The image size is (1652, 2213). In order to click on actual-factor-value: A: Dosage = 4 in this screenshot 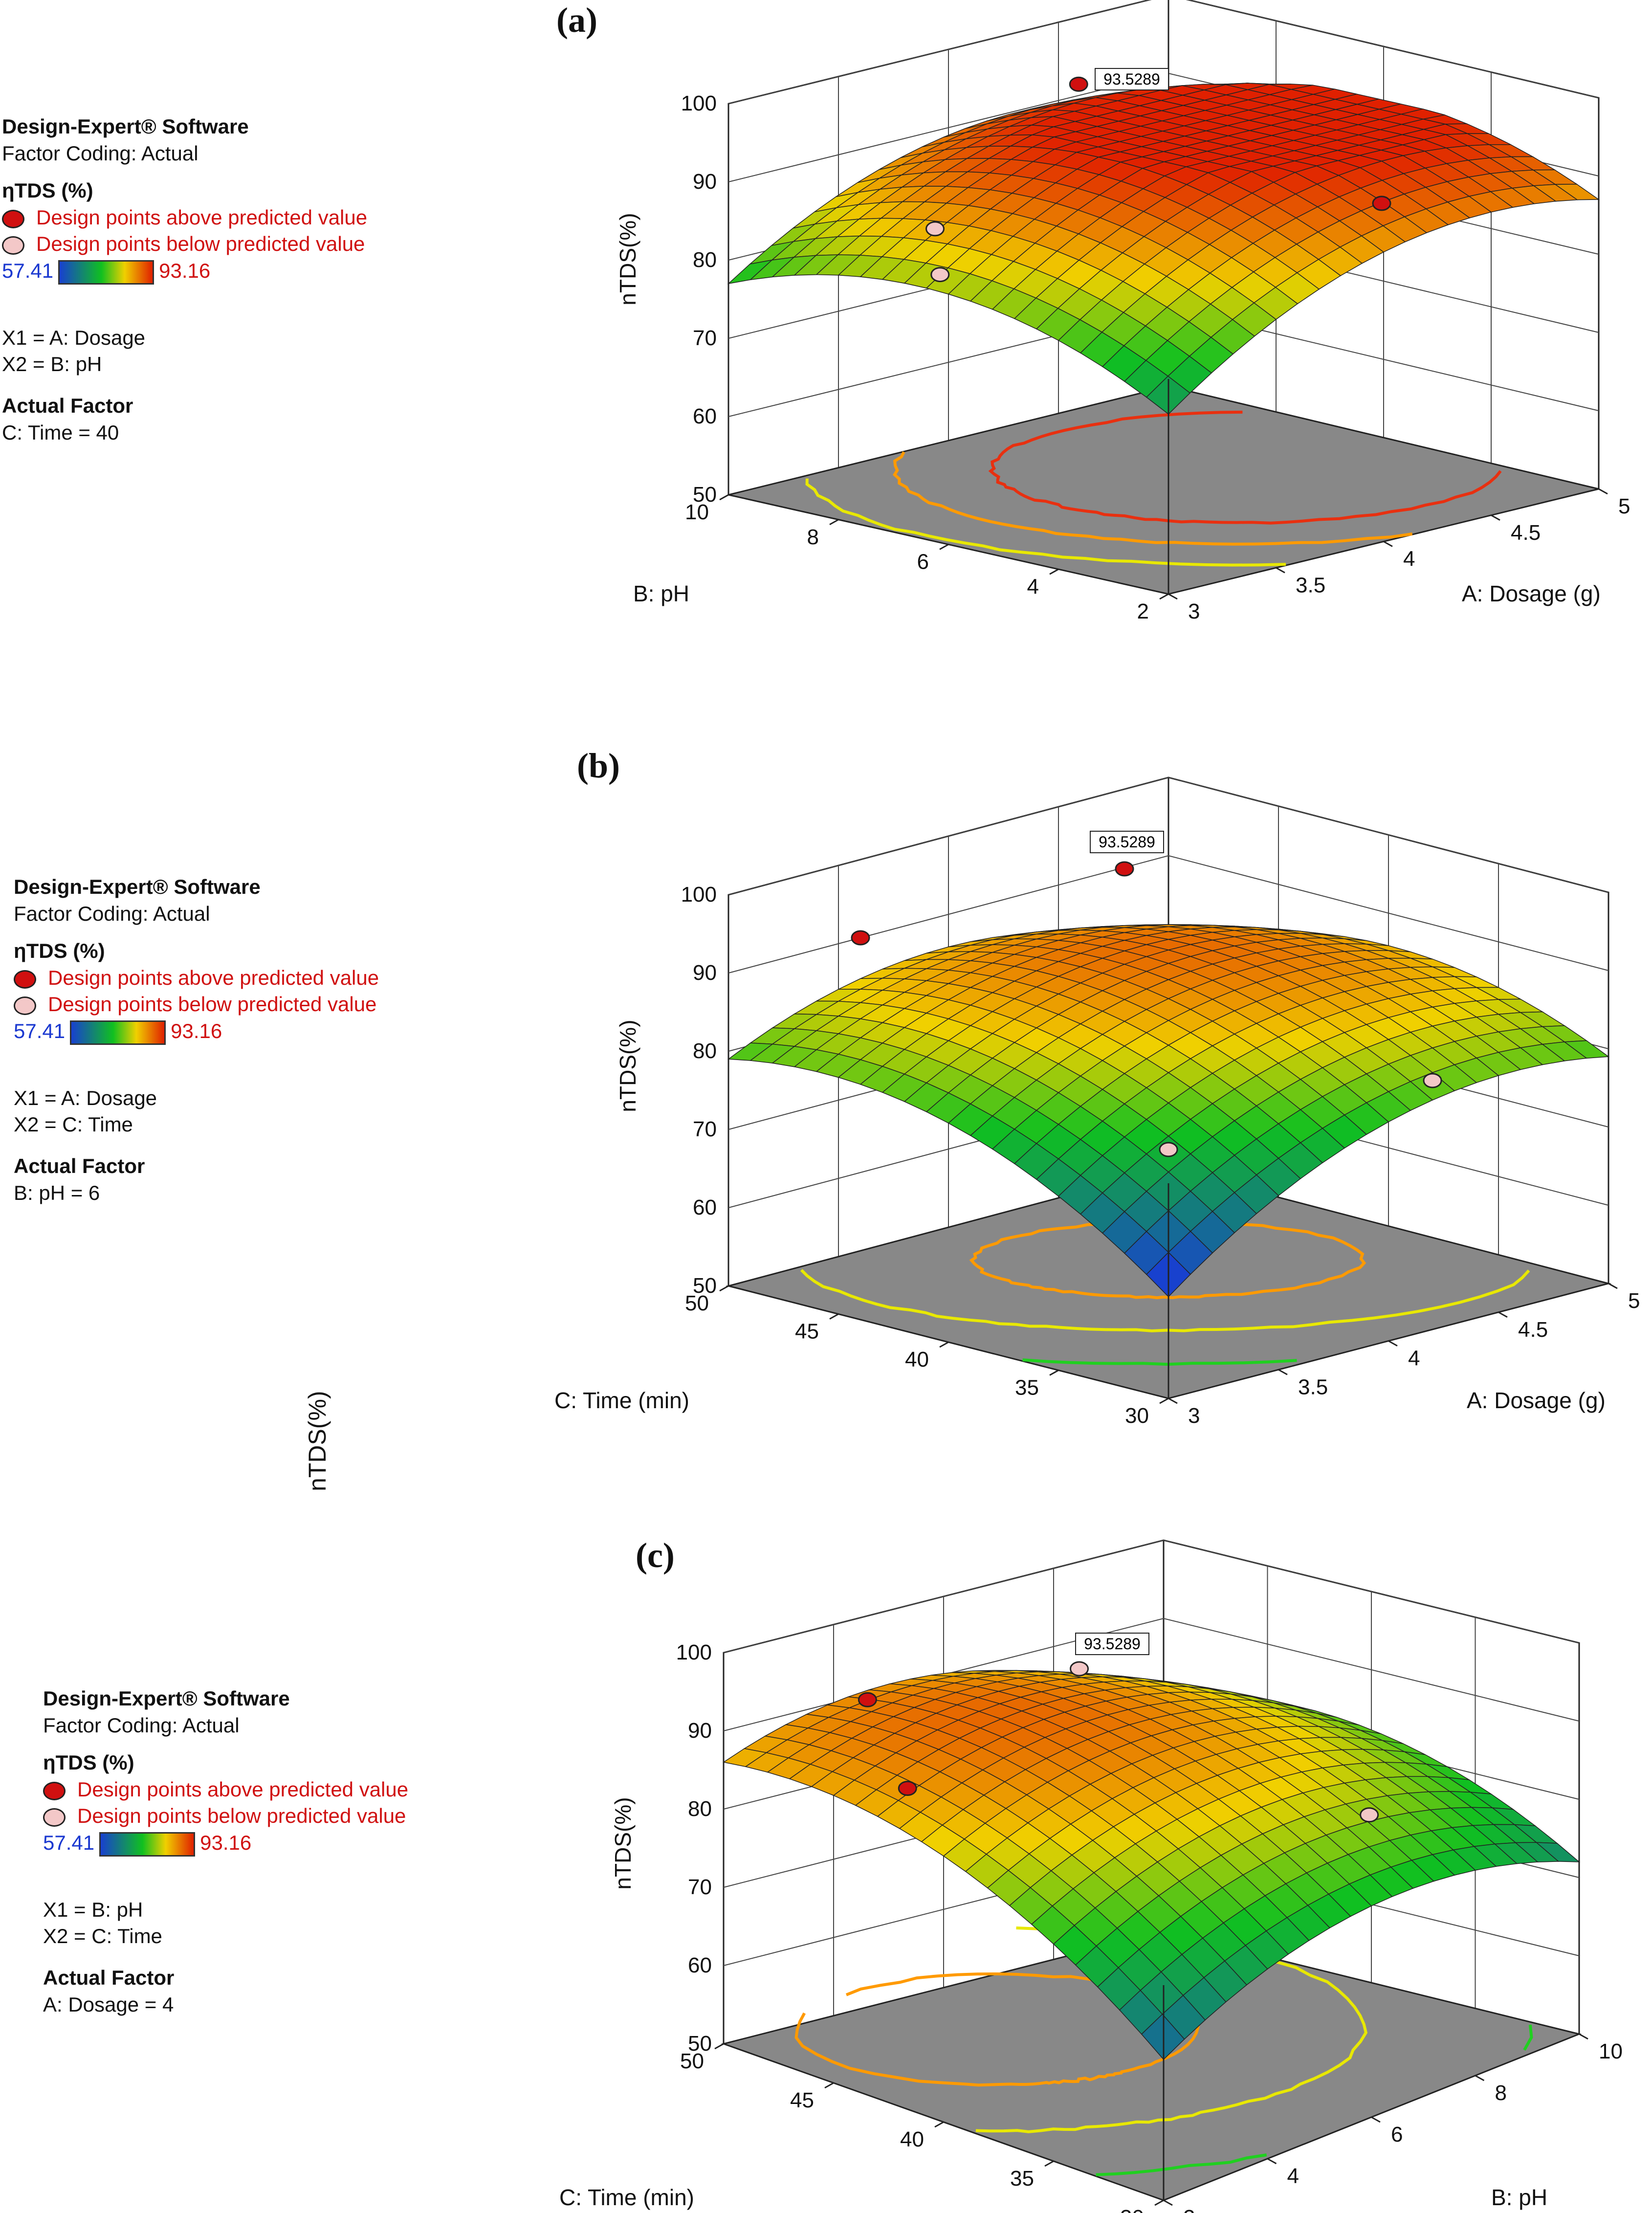, I will do `click(108, 2004)`.